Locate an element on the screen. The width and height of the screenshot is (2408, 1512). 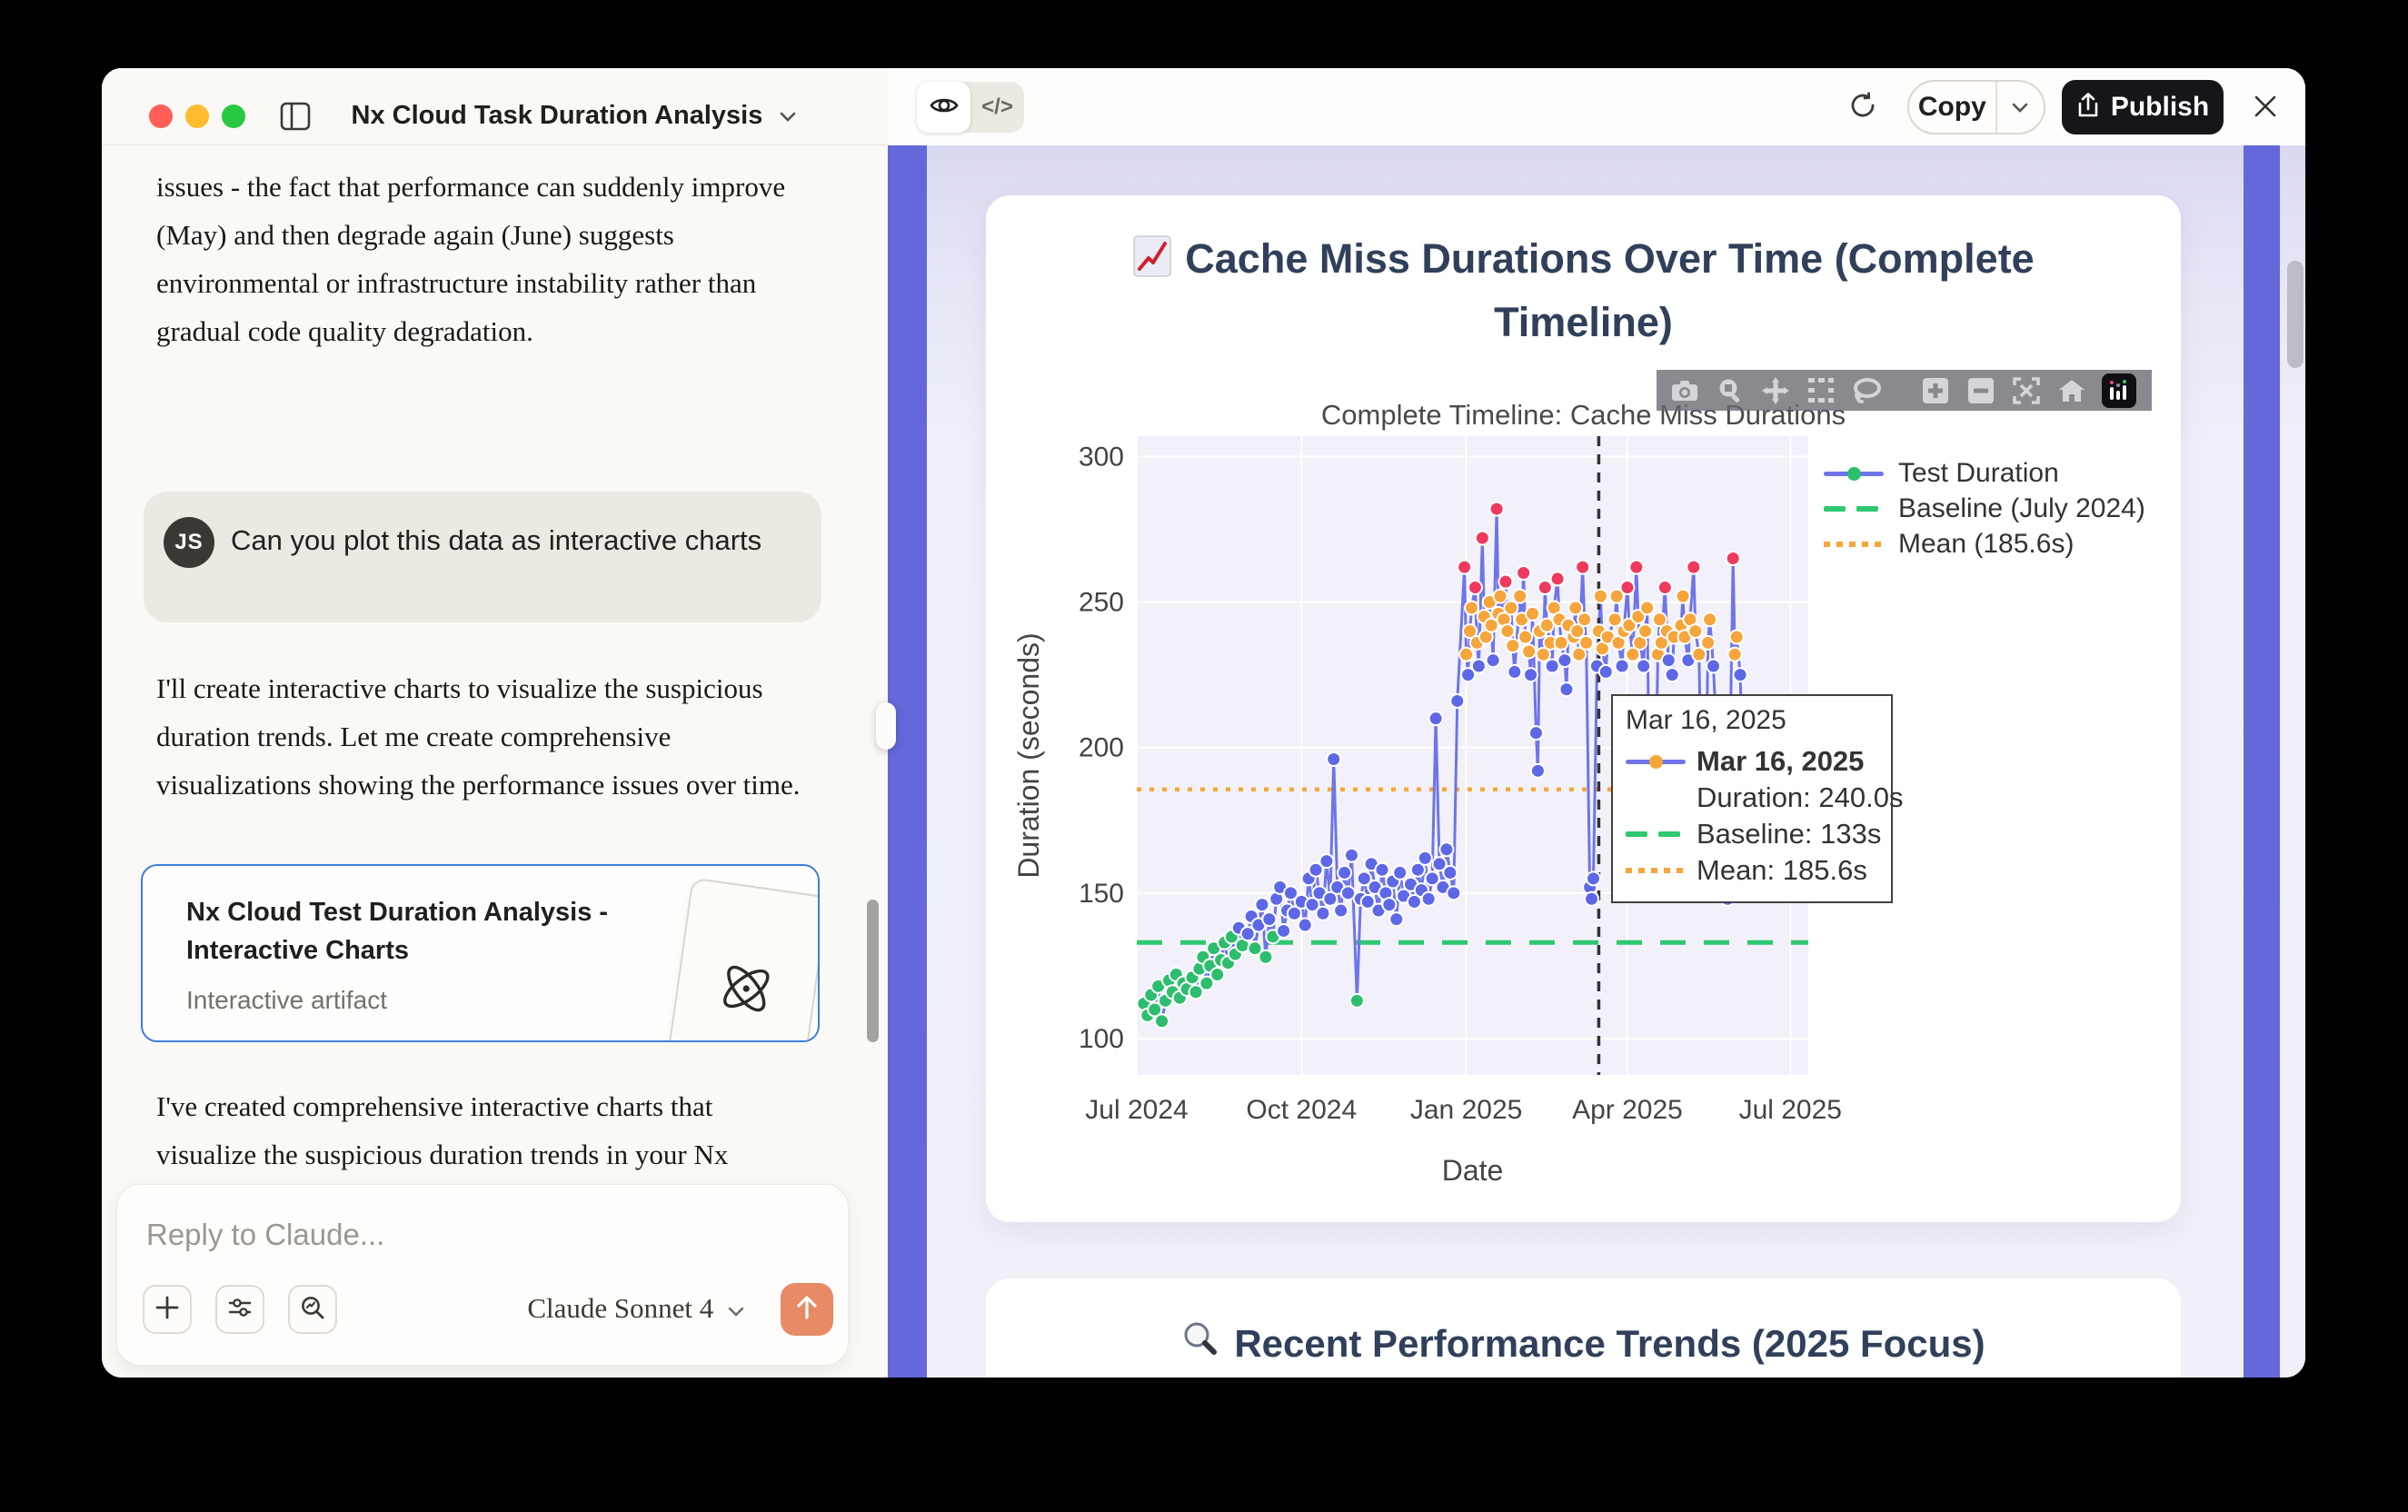
search-trend-icon is located at coordinates (312, 1310).